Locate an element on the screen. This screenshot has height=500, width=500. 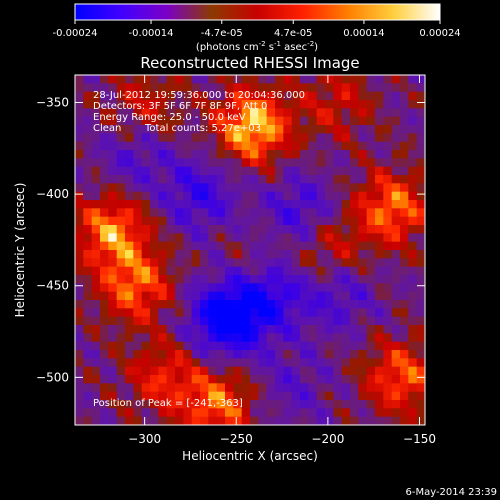
y-tick-label: −500 is located at coordinates (52, 377).